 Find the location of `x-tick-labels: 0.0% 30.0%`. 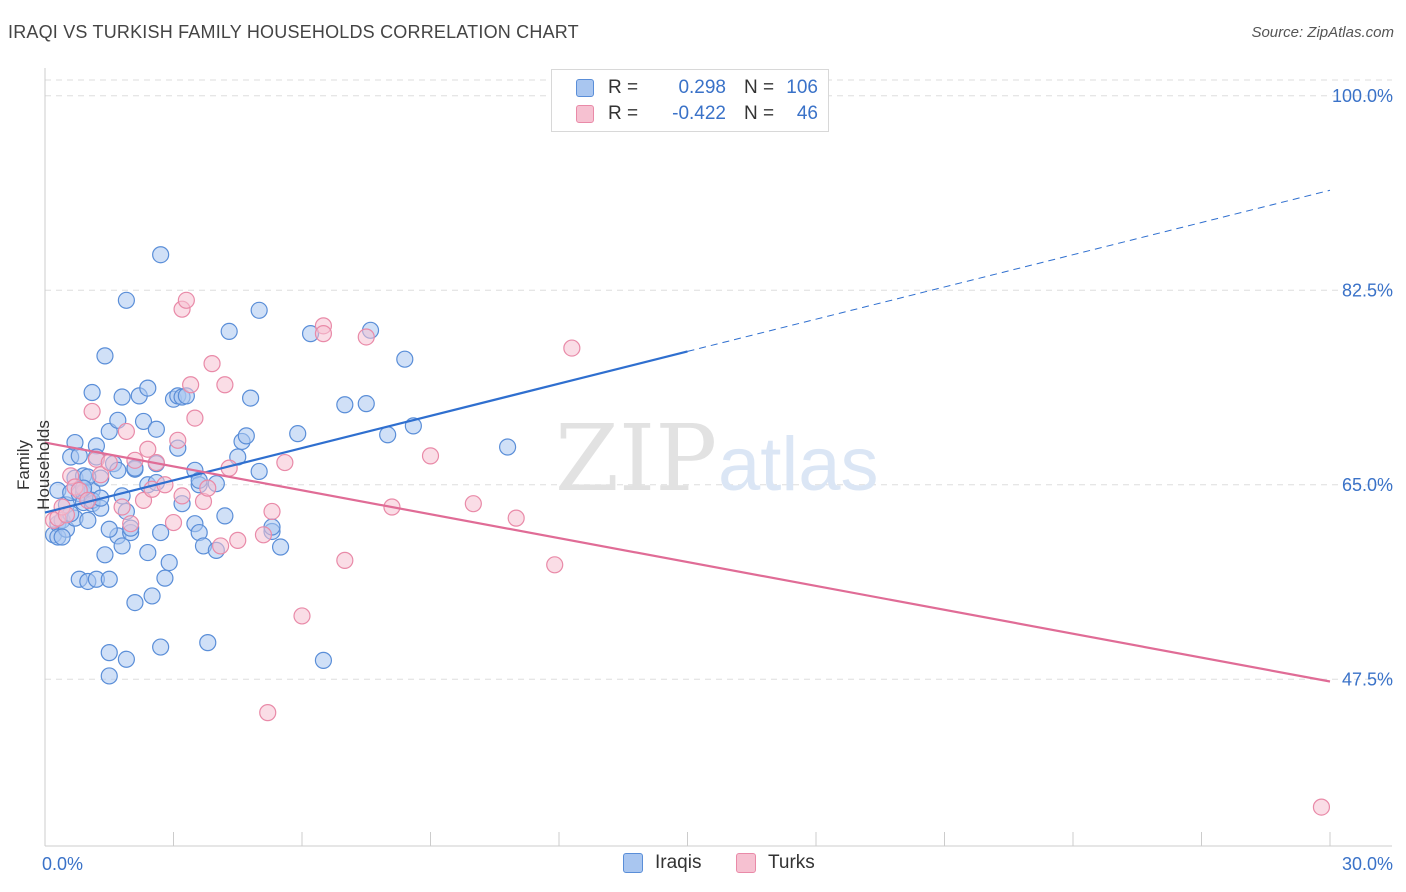

x-tick-labels: 0.0% 30.0% is located at coordinates (717, 864).